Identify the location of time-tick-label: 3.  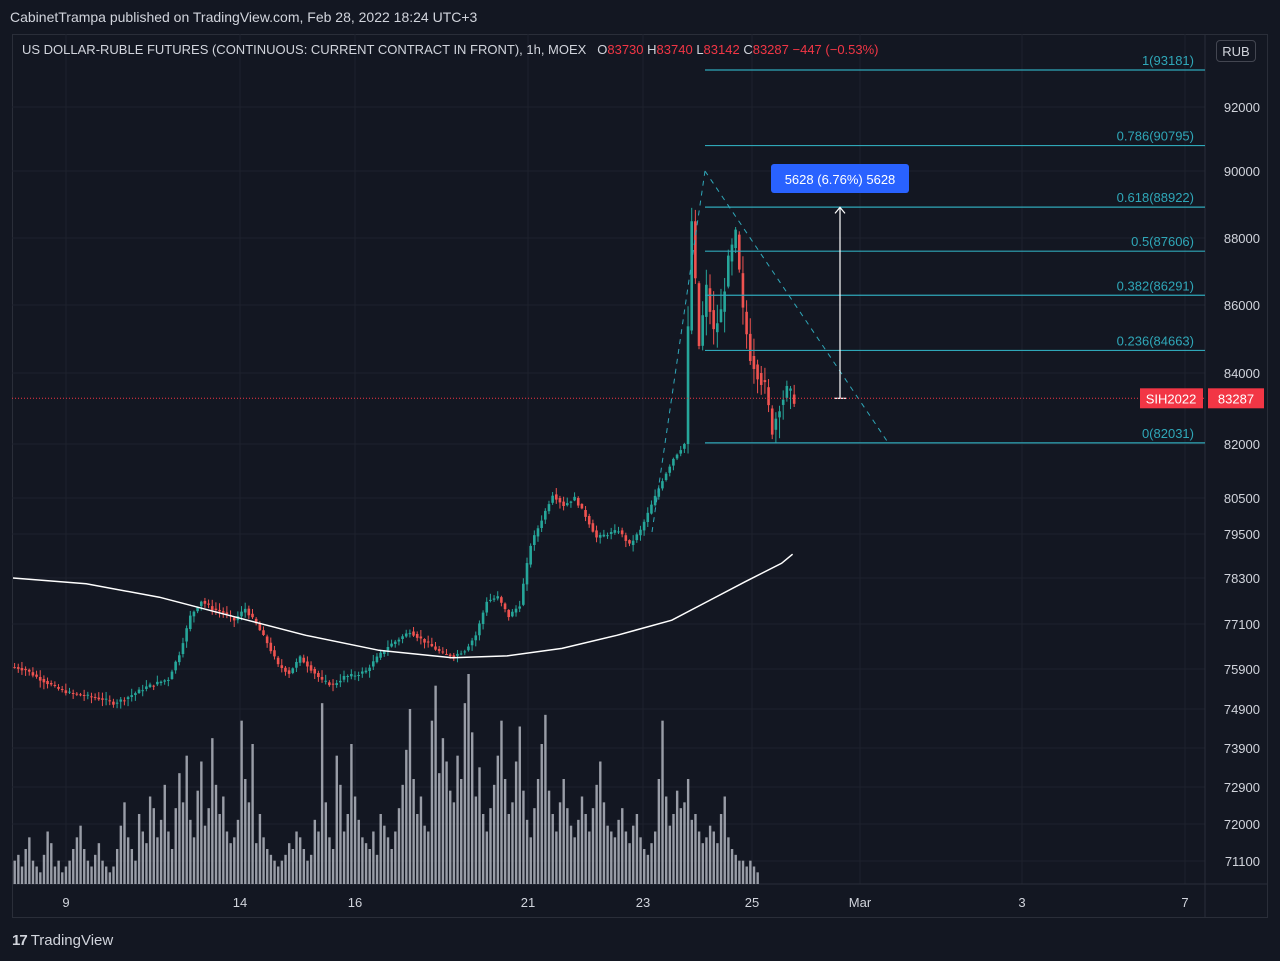
(1021, 902).